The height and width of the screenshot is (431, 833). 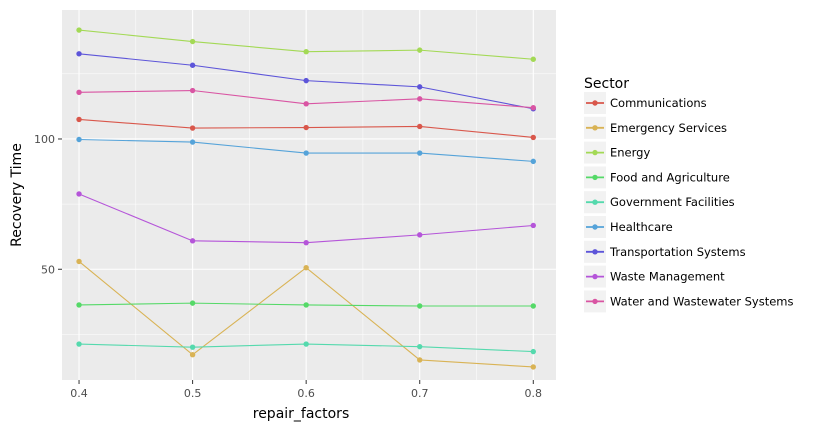 What do you see at coordinates (658, 103) in the screenshot?
I see `legend-label: Communications` at bounding box center [658, 103].